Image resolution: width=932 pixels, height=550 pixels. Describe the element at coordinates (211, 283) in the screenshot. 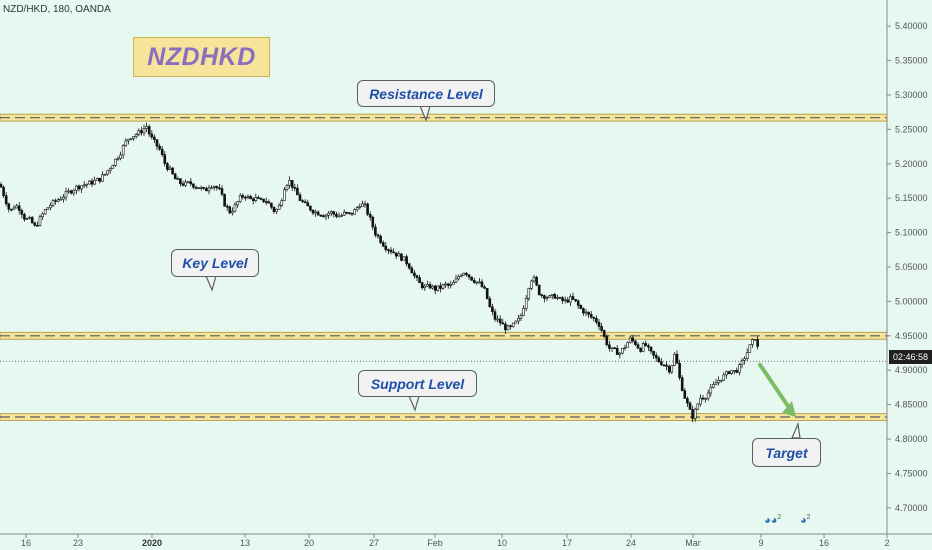

I see `key-level-callout-pointer` at that location.